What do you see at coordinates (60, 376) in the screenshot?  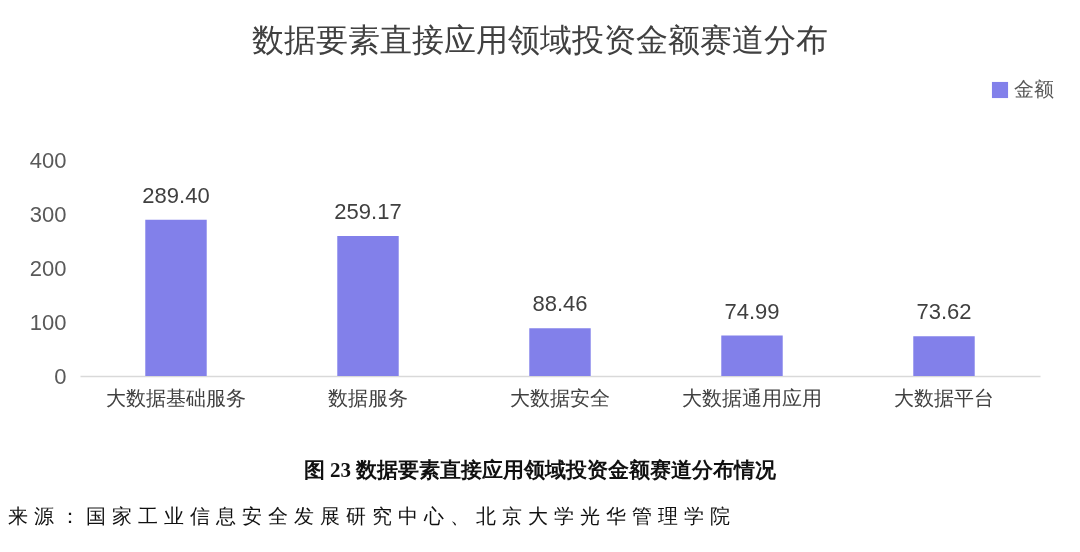 I see `y-tick-label: 0` at bounding box center [60, 376].